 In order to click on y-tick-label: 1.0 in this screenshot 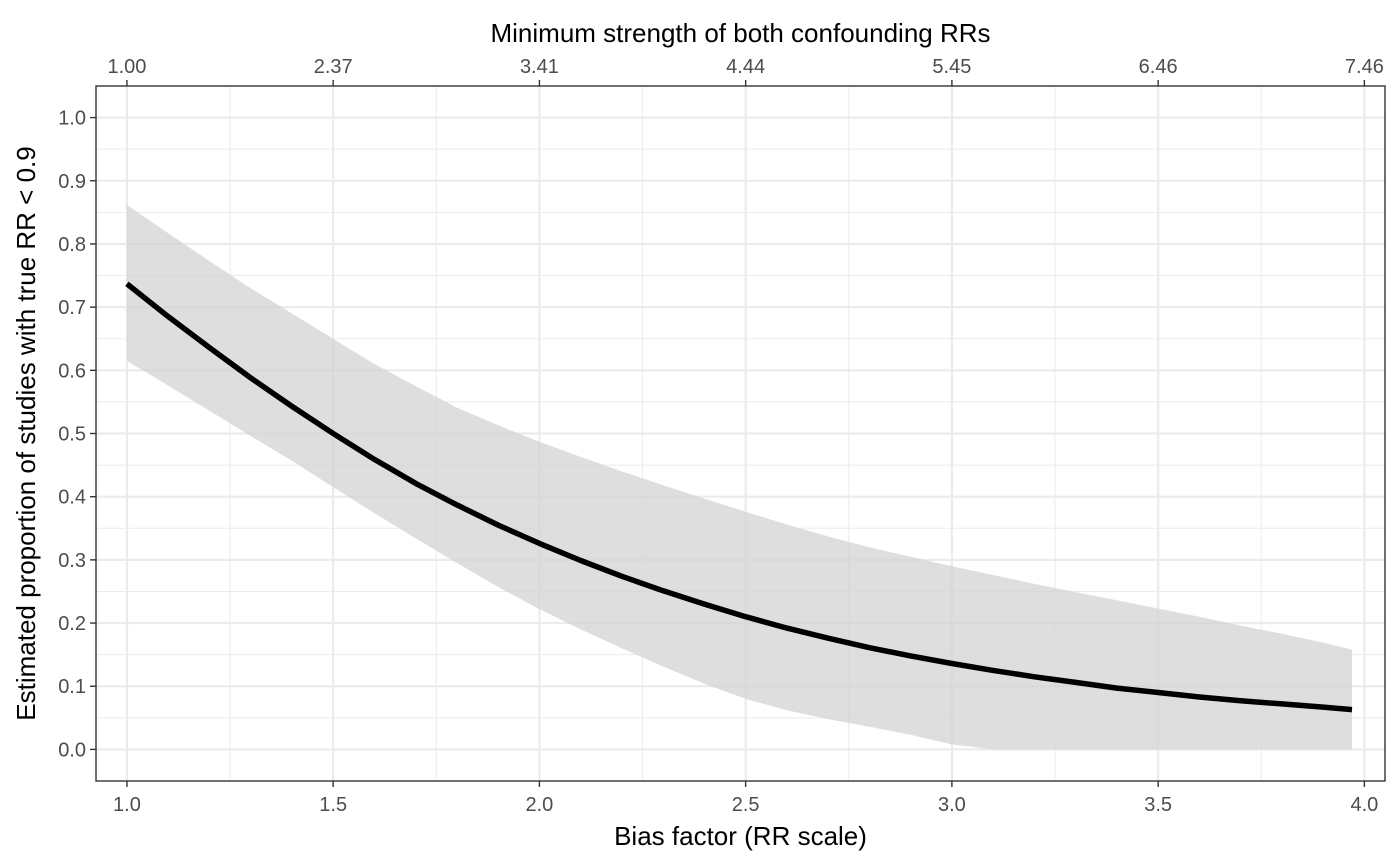, I will do `click(72, 119)`.